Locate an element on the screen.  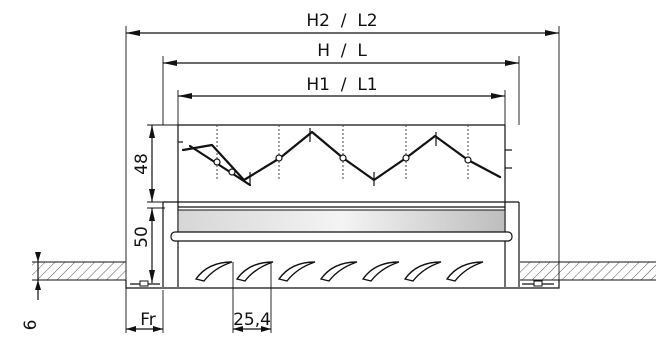
dimension-48: 48 is located at coordinates (155, 163).